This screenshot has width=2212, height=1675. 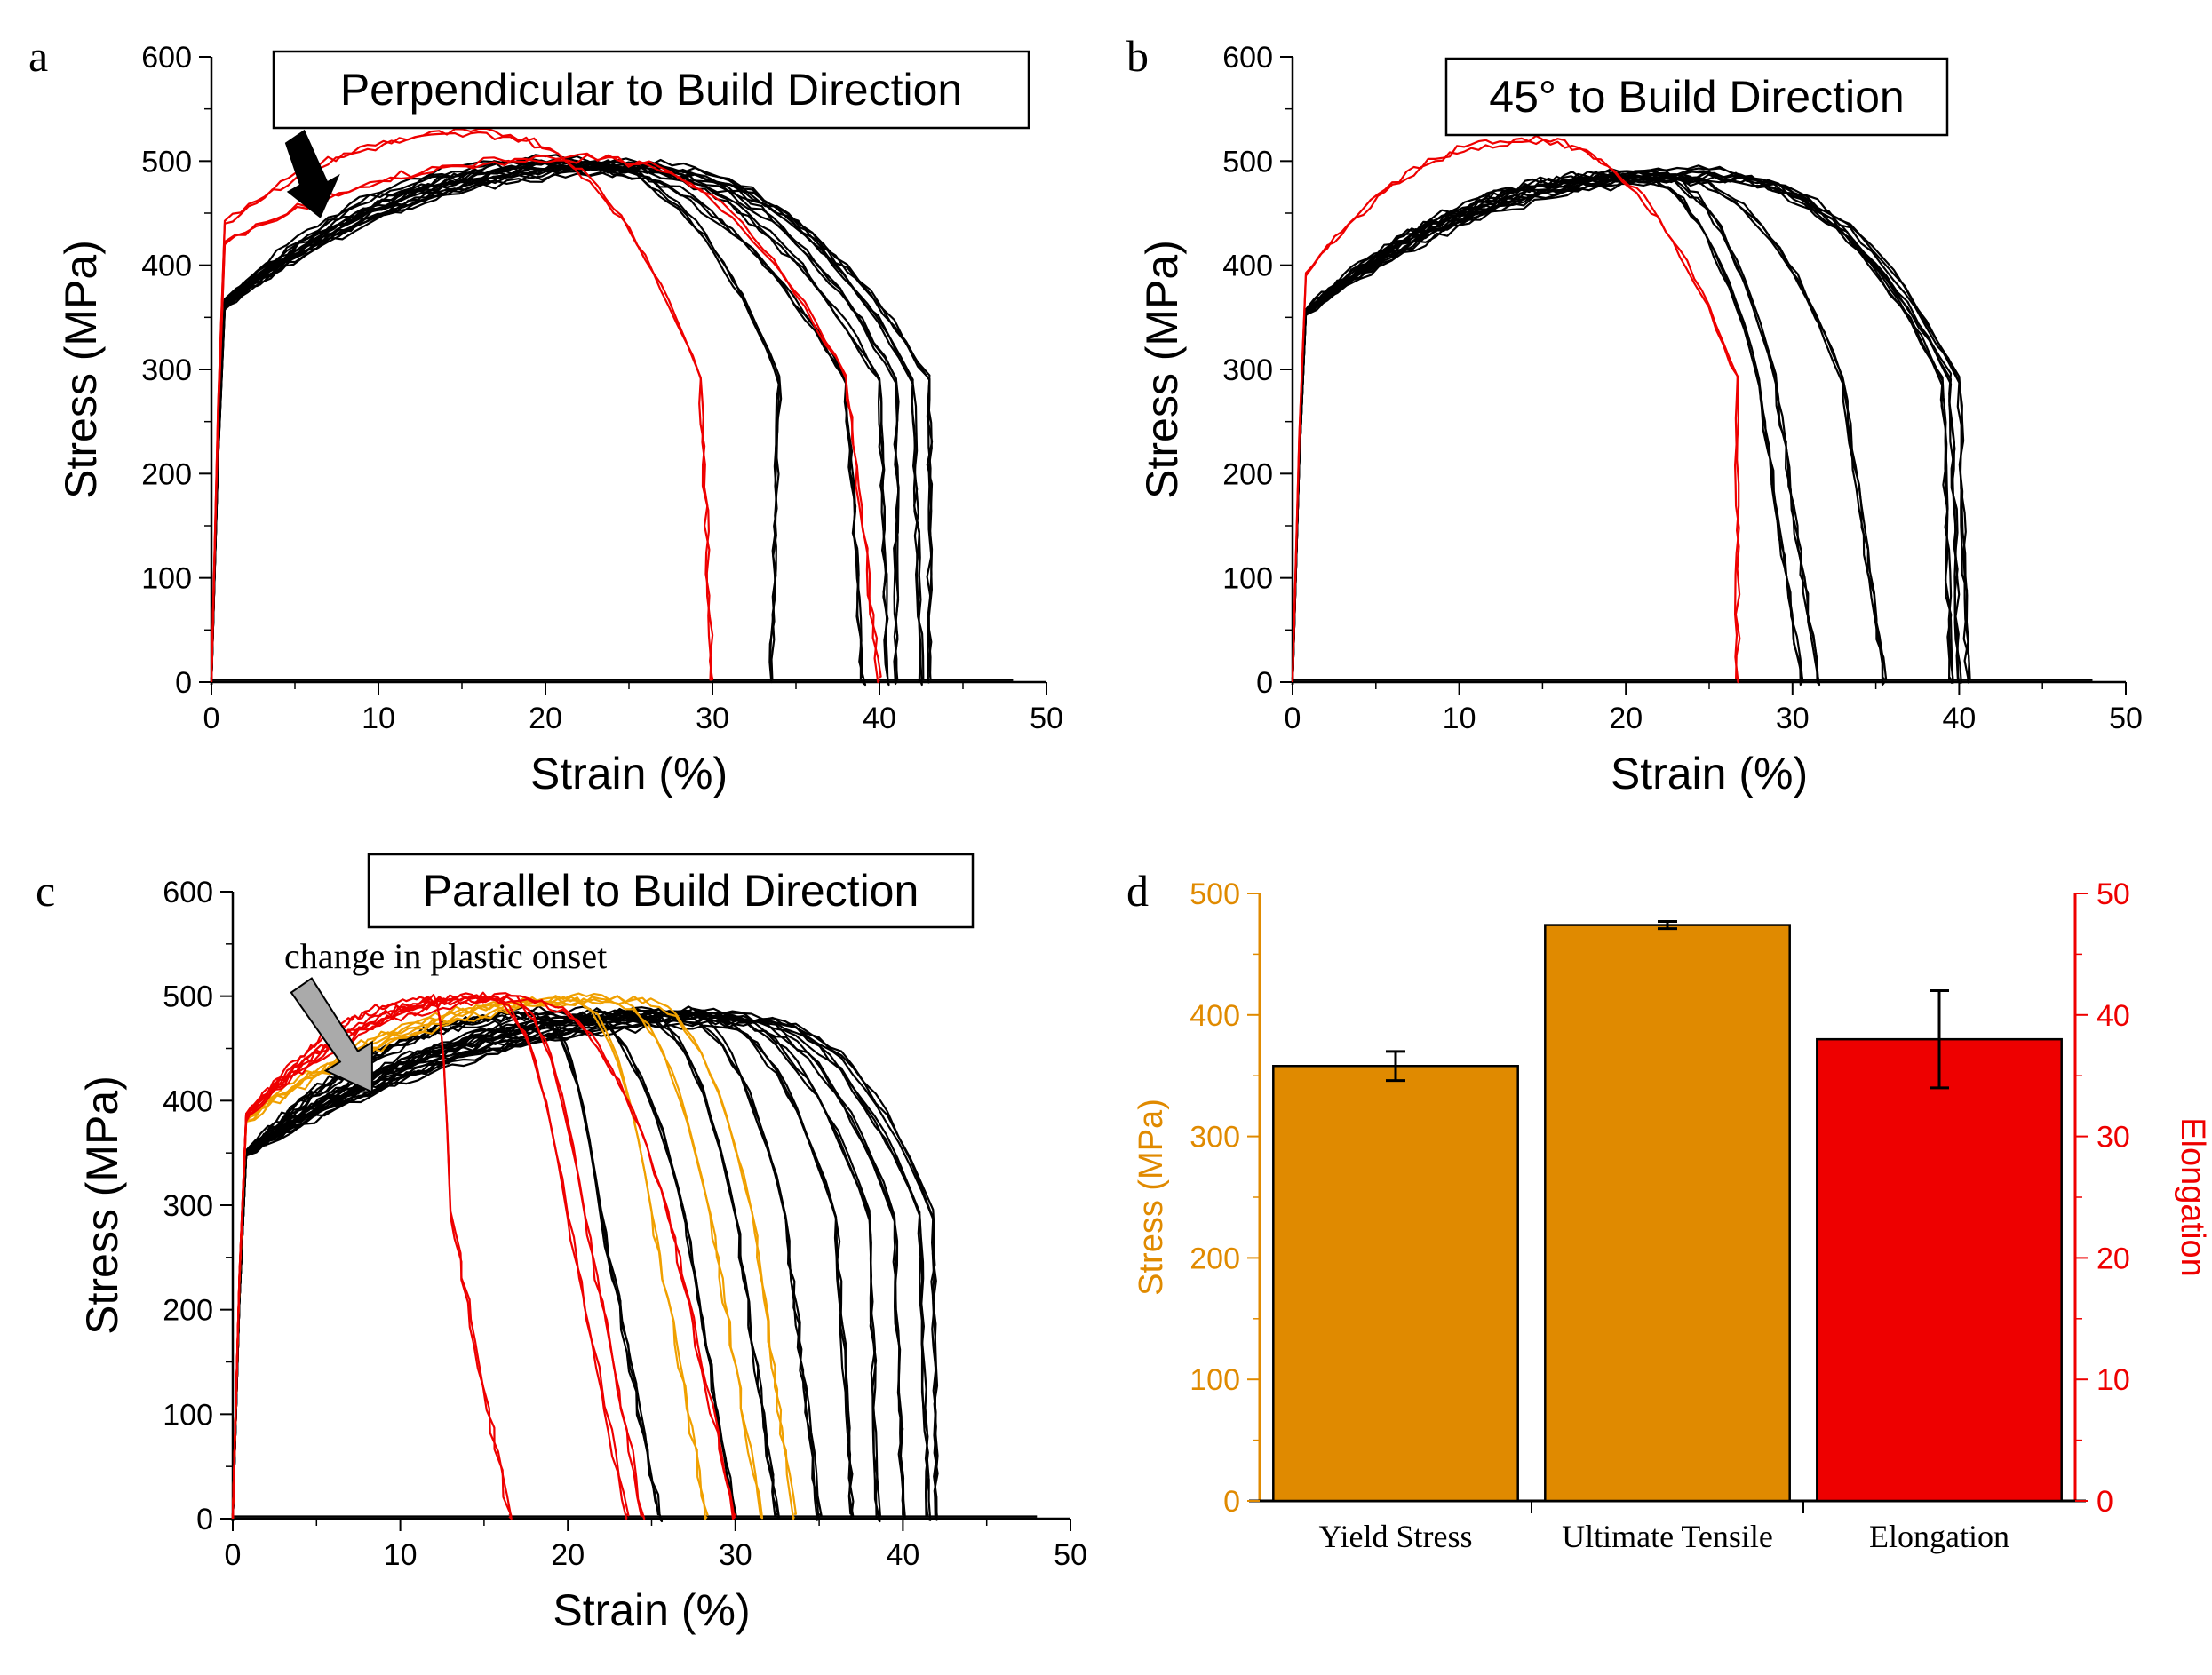 What do you see at coordinates (1396, 1284) in the screenshot?
I see `bar-yield-stress` at bounding box center [1396, 1284].